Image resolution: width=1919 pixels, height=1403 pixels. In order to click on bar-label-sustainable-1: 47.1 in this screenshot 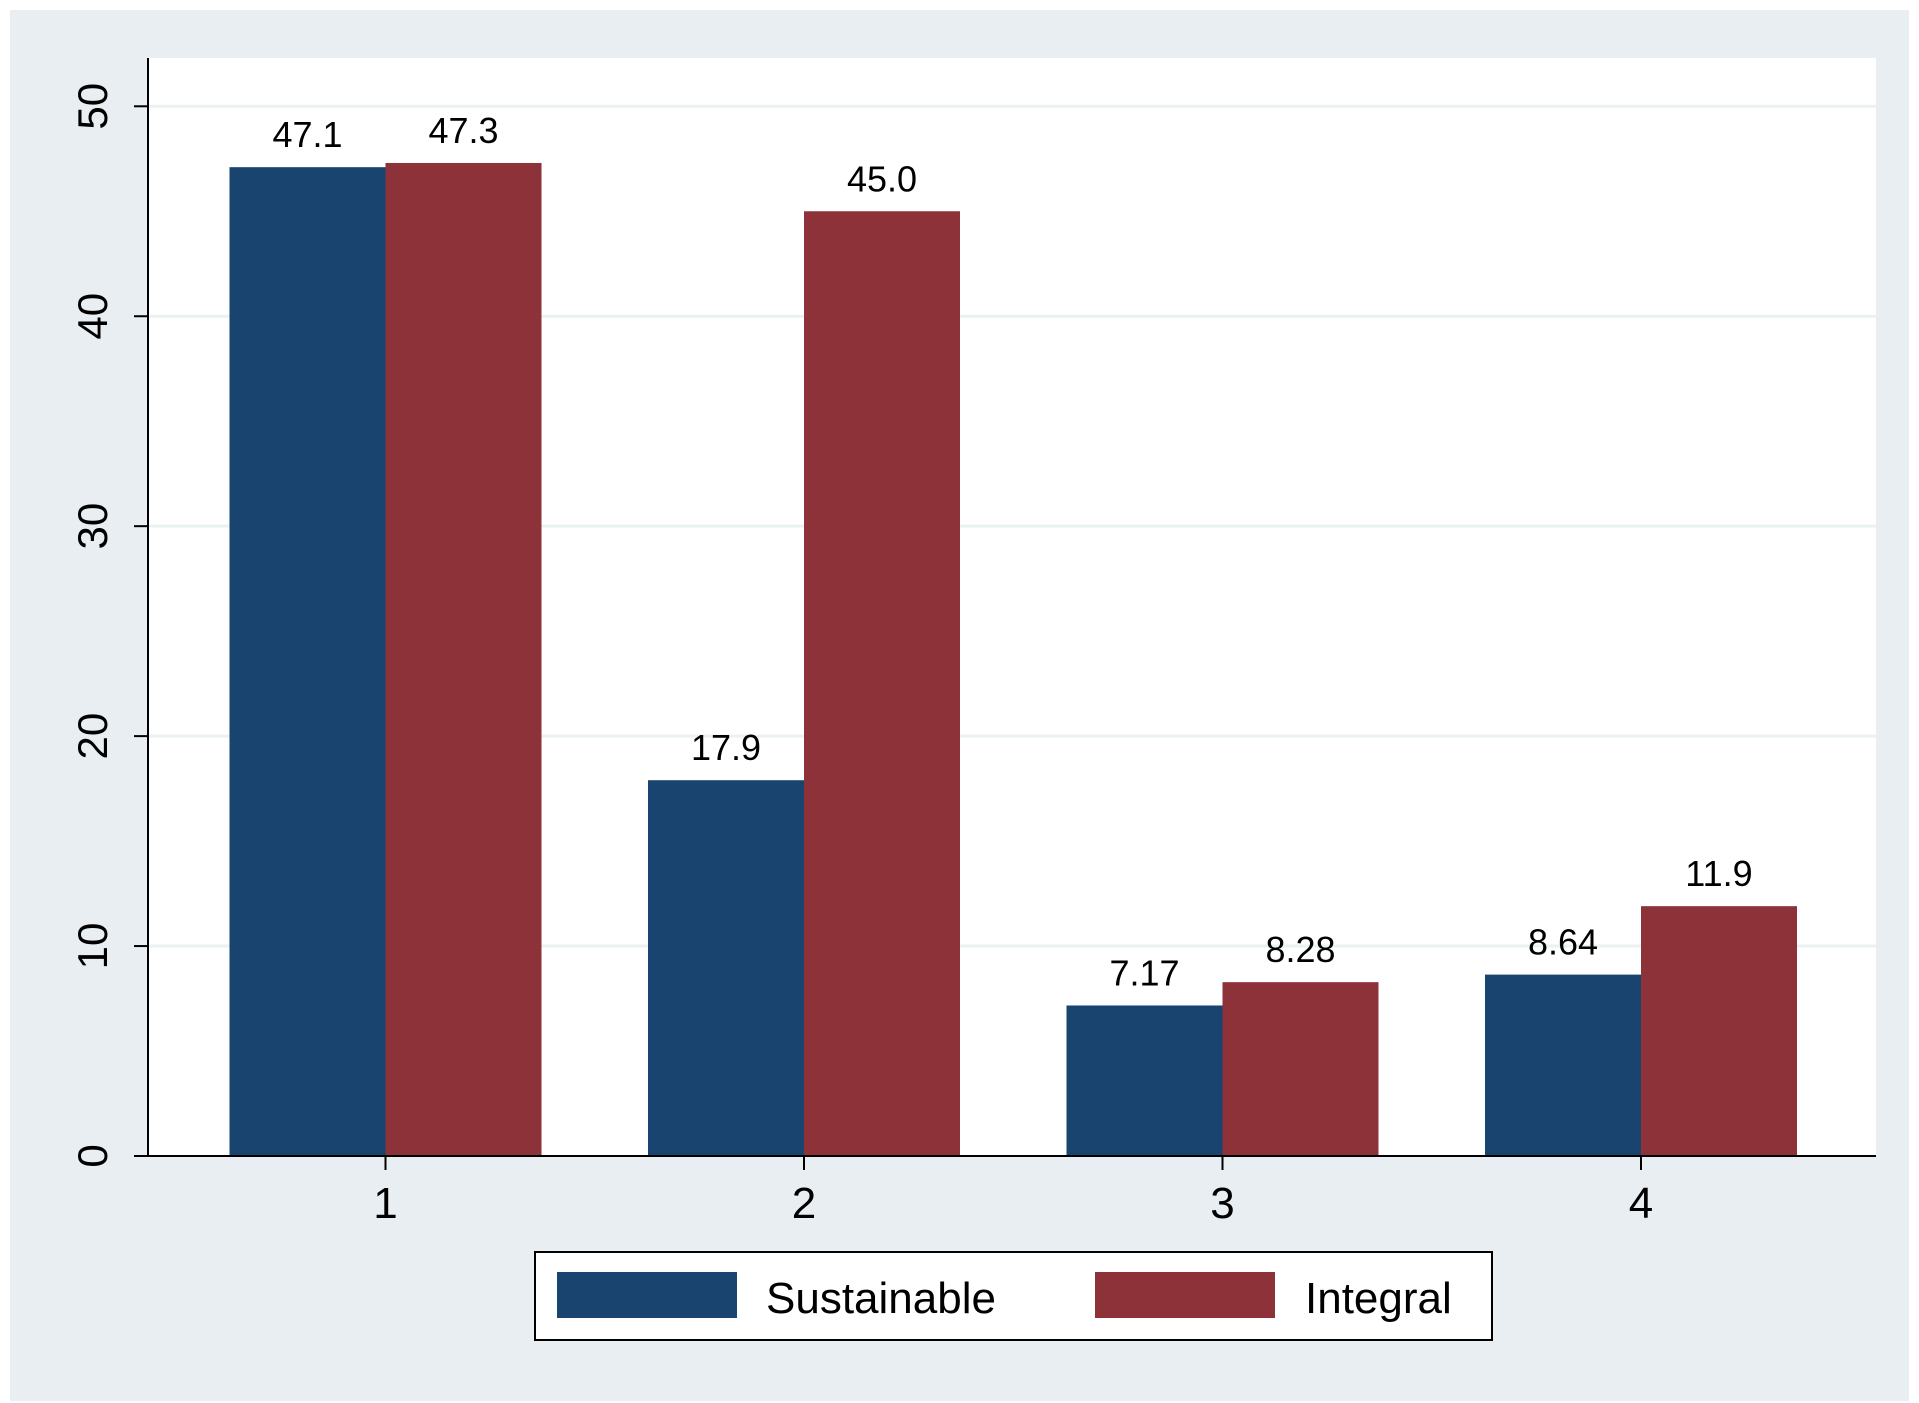, I will do `click(307, 134)`.